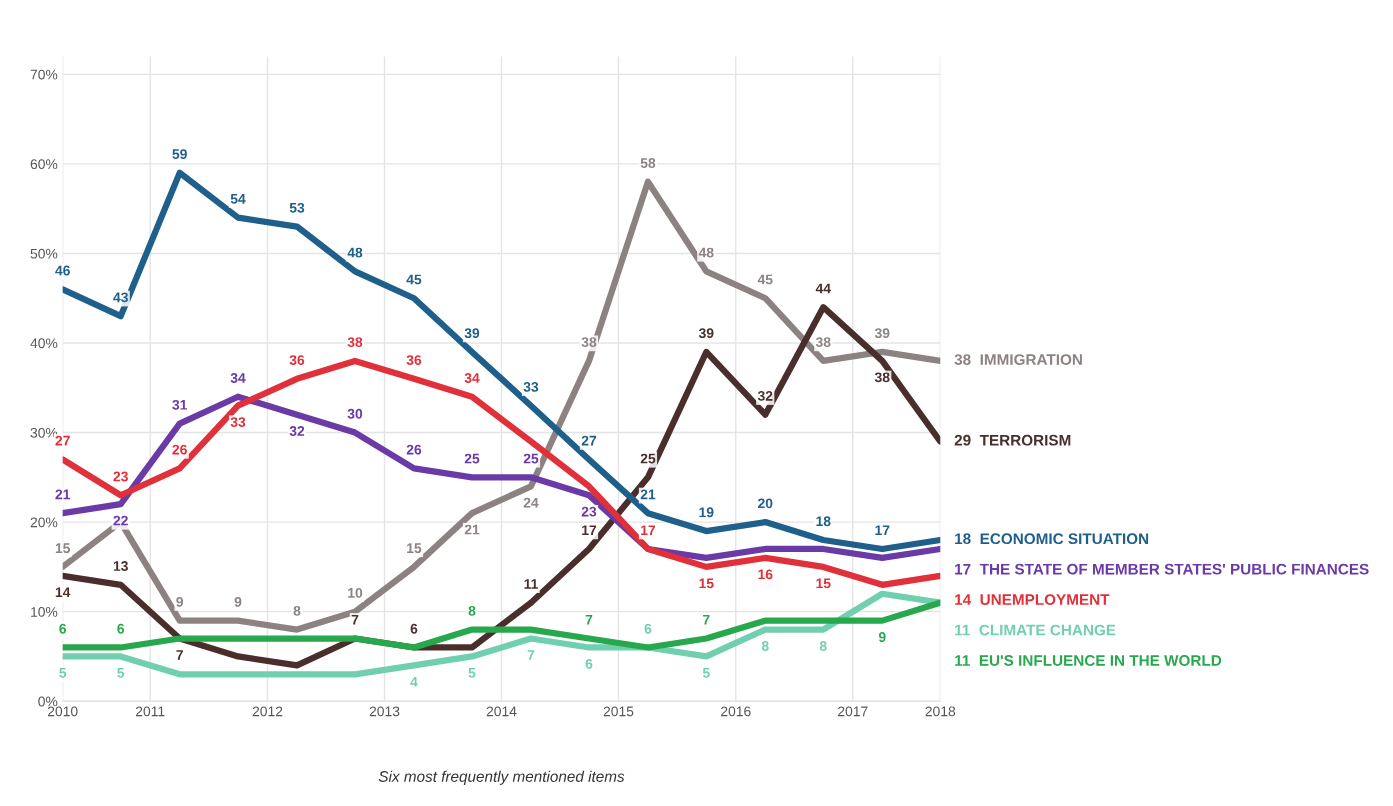 The image size is (1393, 806). I want to click on data-label: 30, so click(355, 413).